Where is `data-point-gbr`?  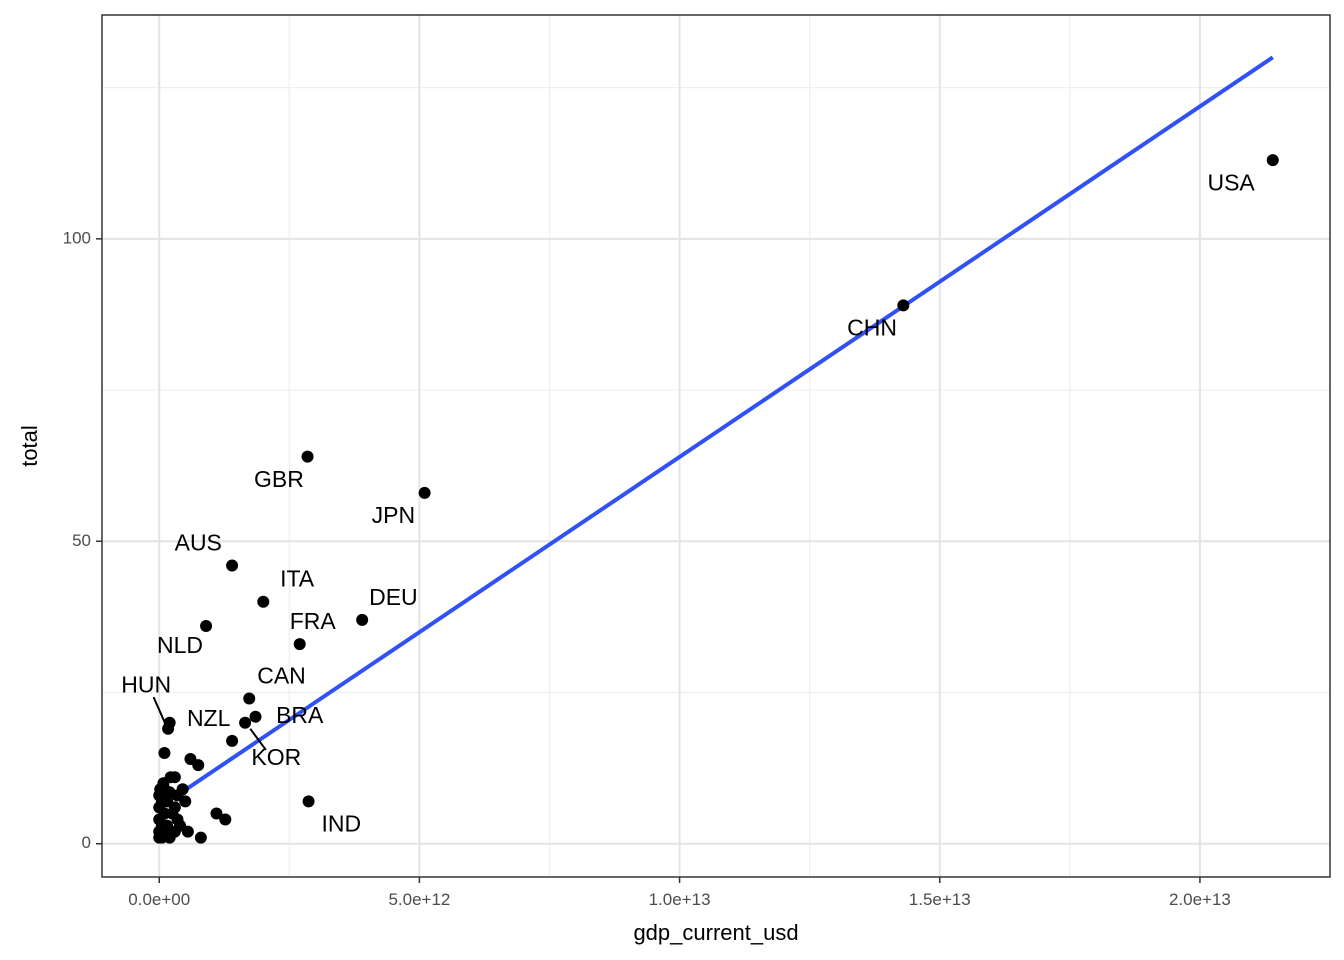
data-point-gbr is located at coordinates (307, 456).